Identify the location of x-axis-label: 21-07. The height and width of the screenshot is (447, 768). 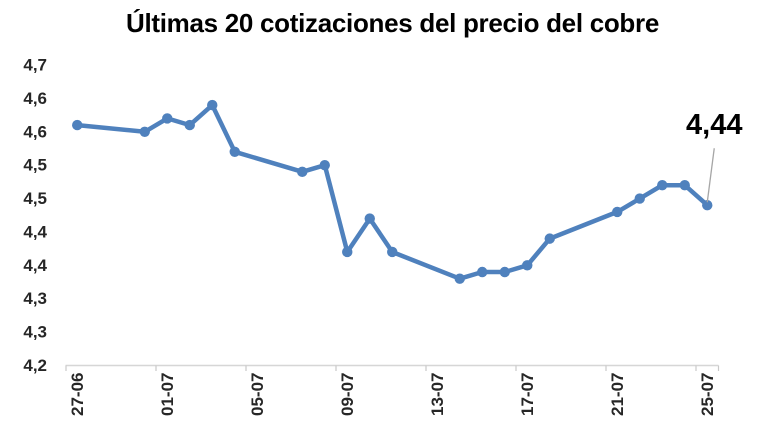
(617, 394).